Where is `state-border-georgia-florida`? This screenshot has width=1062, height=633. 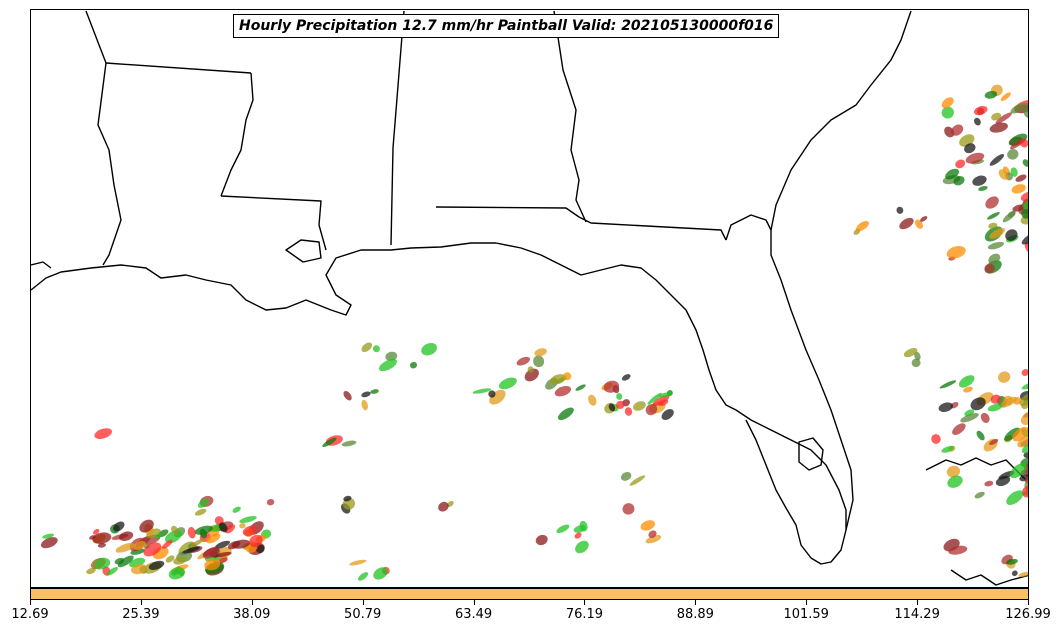 state-border-georgia-florida is located at coordinates (748, 227).